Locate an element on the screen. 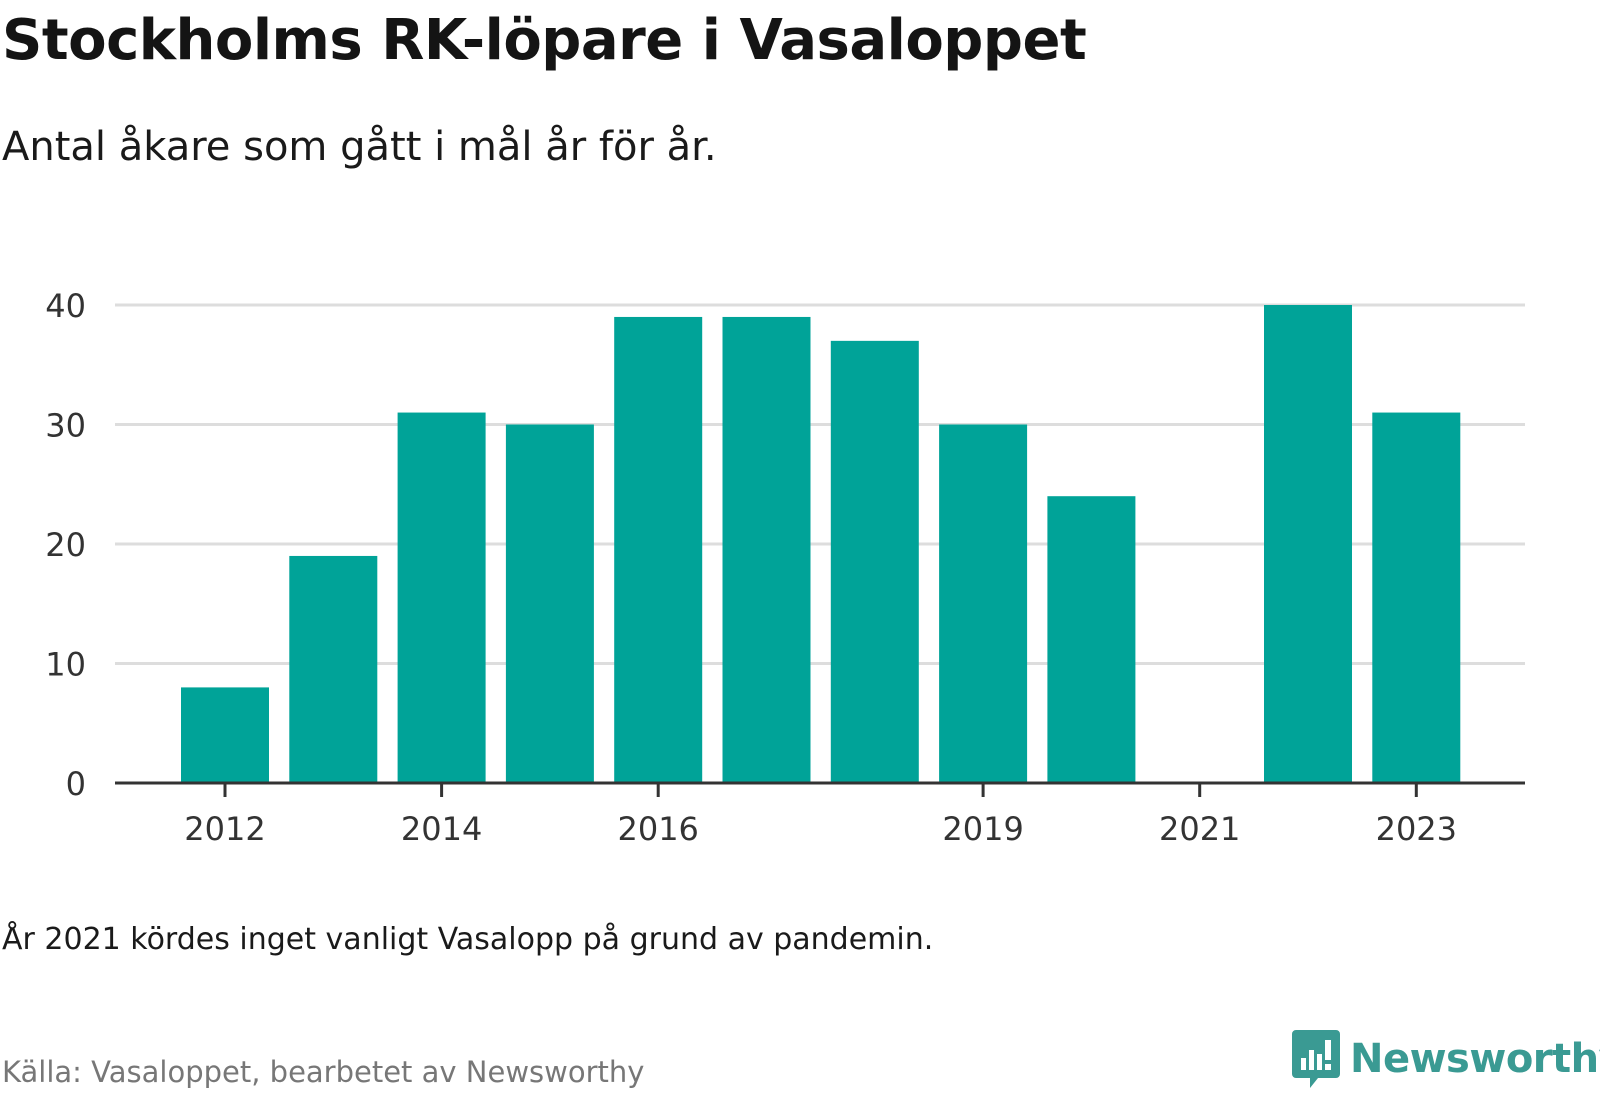 This screenshot has width=1600, height=1100. y-tick-labels: 0 10 20 30 40 is located at coordinates (65, 545).